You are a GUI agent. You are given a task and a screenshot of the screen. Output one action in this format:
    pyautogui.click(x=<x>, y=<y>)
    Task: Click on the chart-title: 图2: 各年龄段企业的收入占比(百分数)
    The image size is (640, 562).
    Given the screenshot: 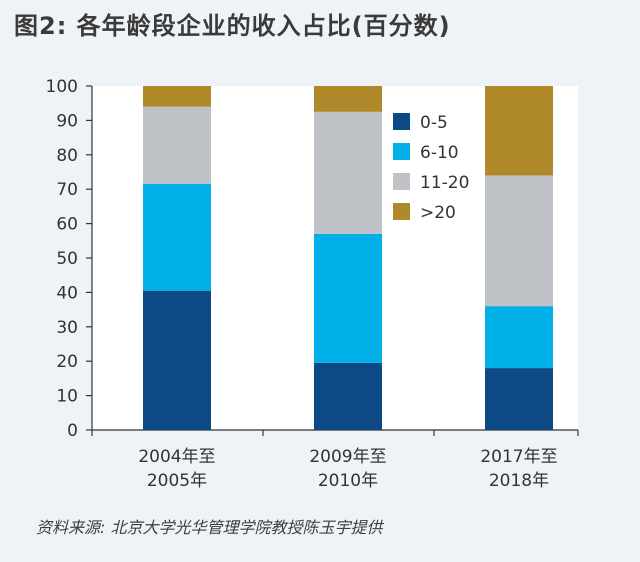 What is the action you would take?
    pyautogui.click(x=232, y=26)
    